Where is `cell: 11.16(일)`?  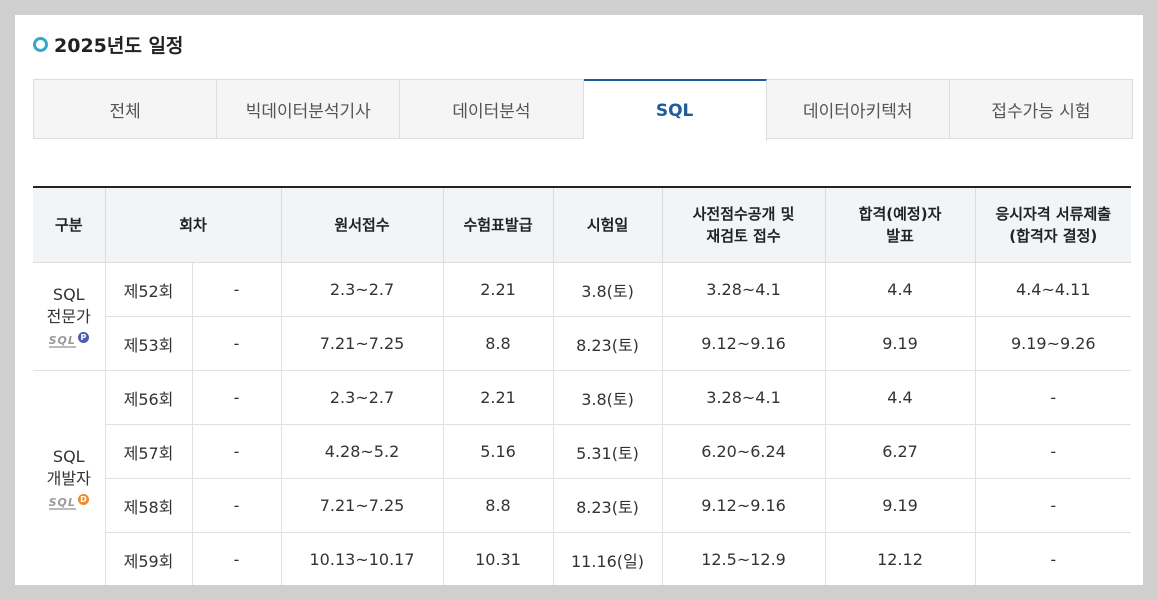
cell: 11.16(일) is located at coordinates (607, 558).